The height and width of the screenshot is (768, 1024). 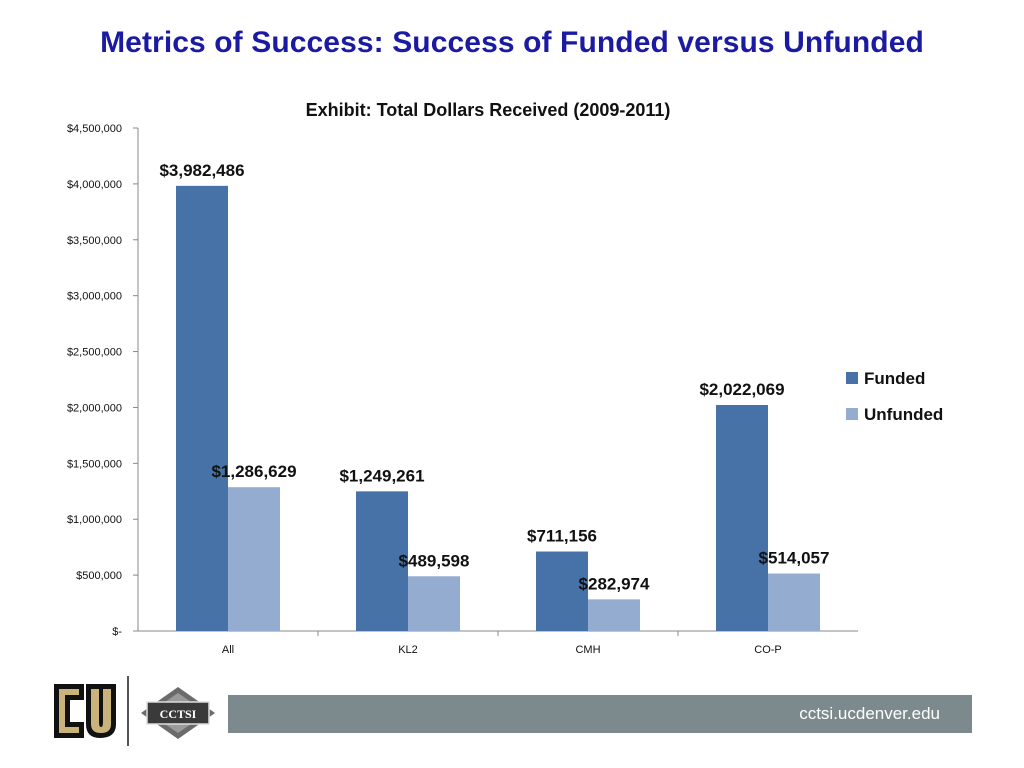 What do you see at coordinates (562, 591) in the screenshot?
I see `bar-funded-cmh` at bounding box center [562, 591].